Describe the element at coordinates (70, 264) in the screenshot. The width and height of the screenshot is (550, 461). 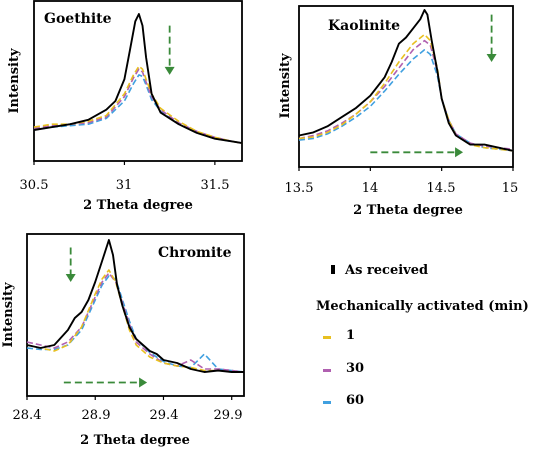
I see `chromite-down-arrow` at that location.